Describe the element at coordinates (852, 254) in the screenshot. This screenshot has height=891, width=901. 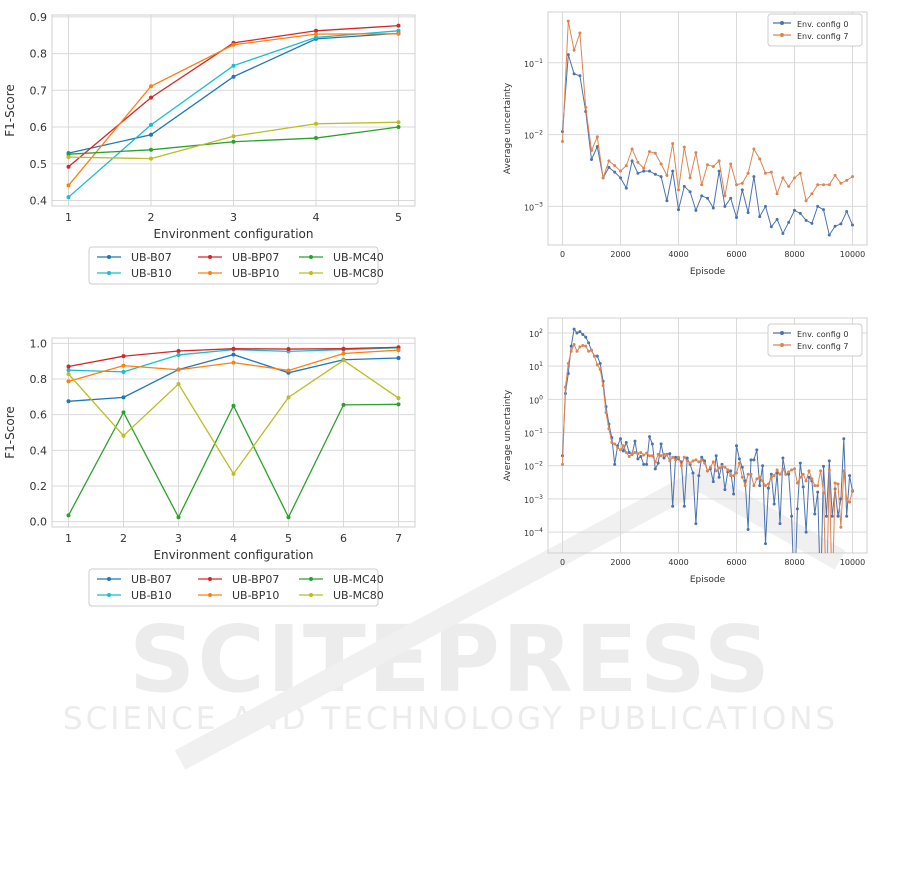
I see `x-tick-label: 10000` at that location.